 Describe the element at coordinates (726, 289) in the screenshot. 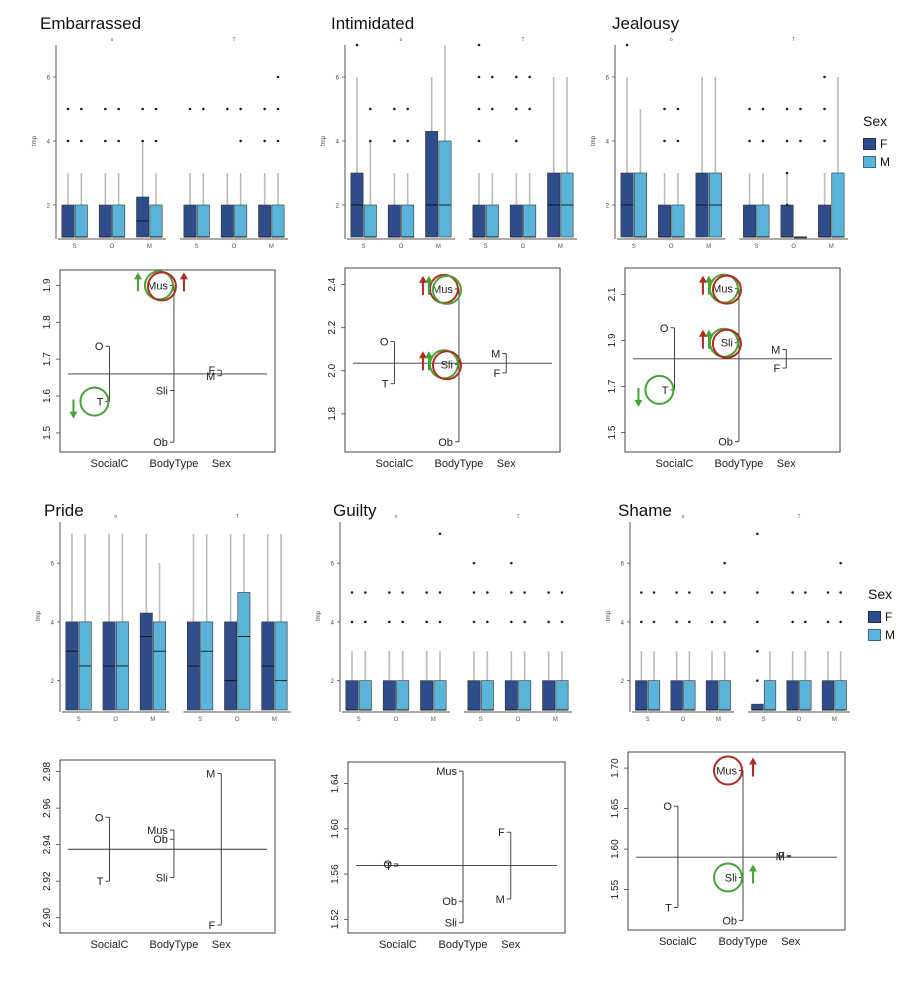

I see `red-highlight-circle` at that location.